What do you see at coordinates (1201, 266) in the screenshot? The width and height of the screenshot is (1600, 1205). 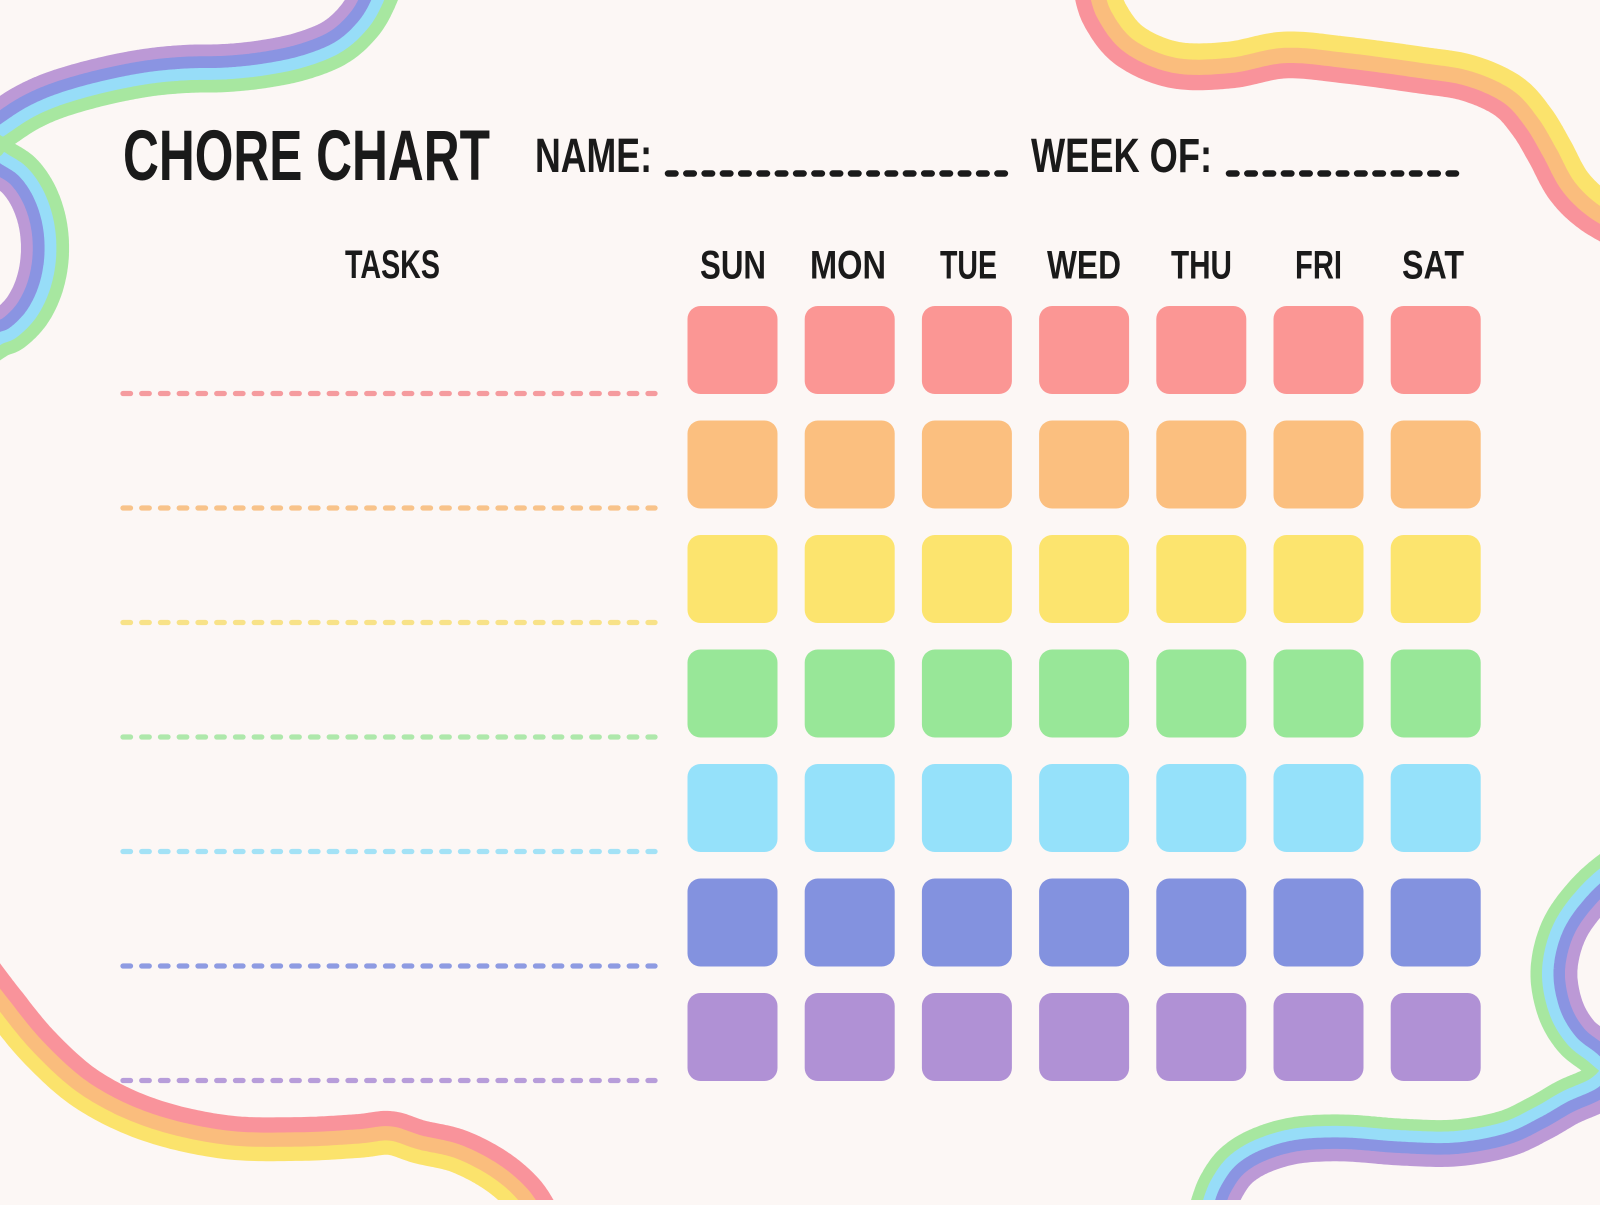 I see `svg-text: THU` at bounding box center [1201, 266].